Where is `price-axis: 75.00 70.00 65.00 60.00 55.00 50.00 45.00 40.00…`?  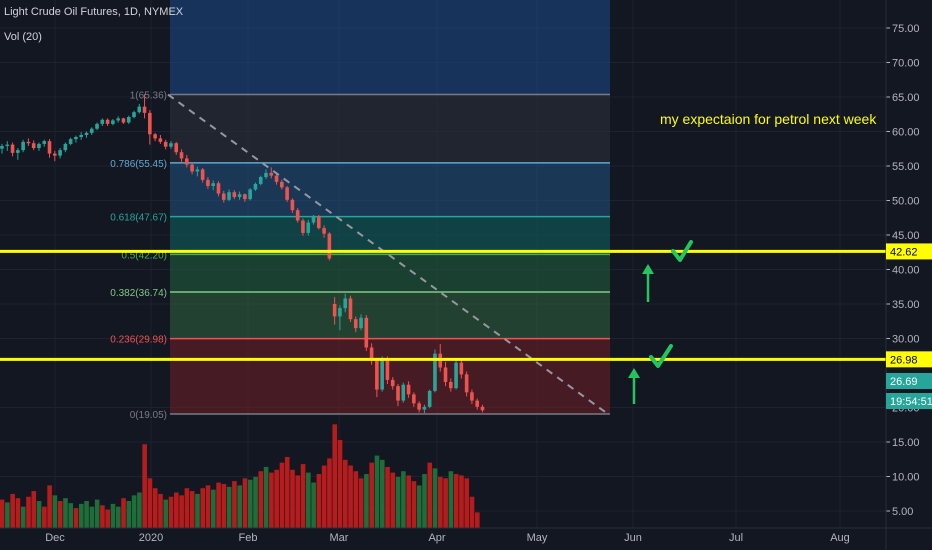 price-axis: 75.00 70.00 65.00 60.00 55.00 50.00 45.00 40.00… is located at coordinates (902, 275).